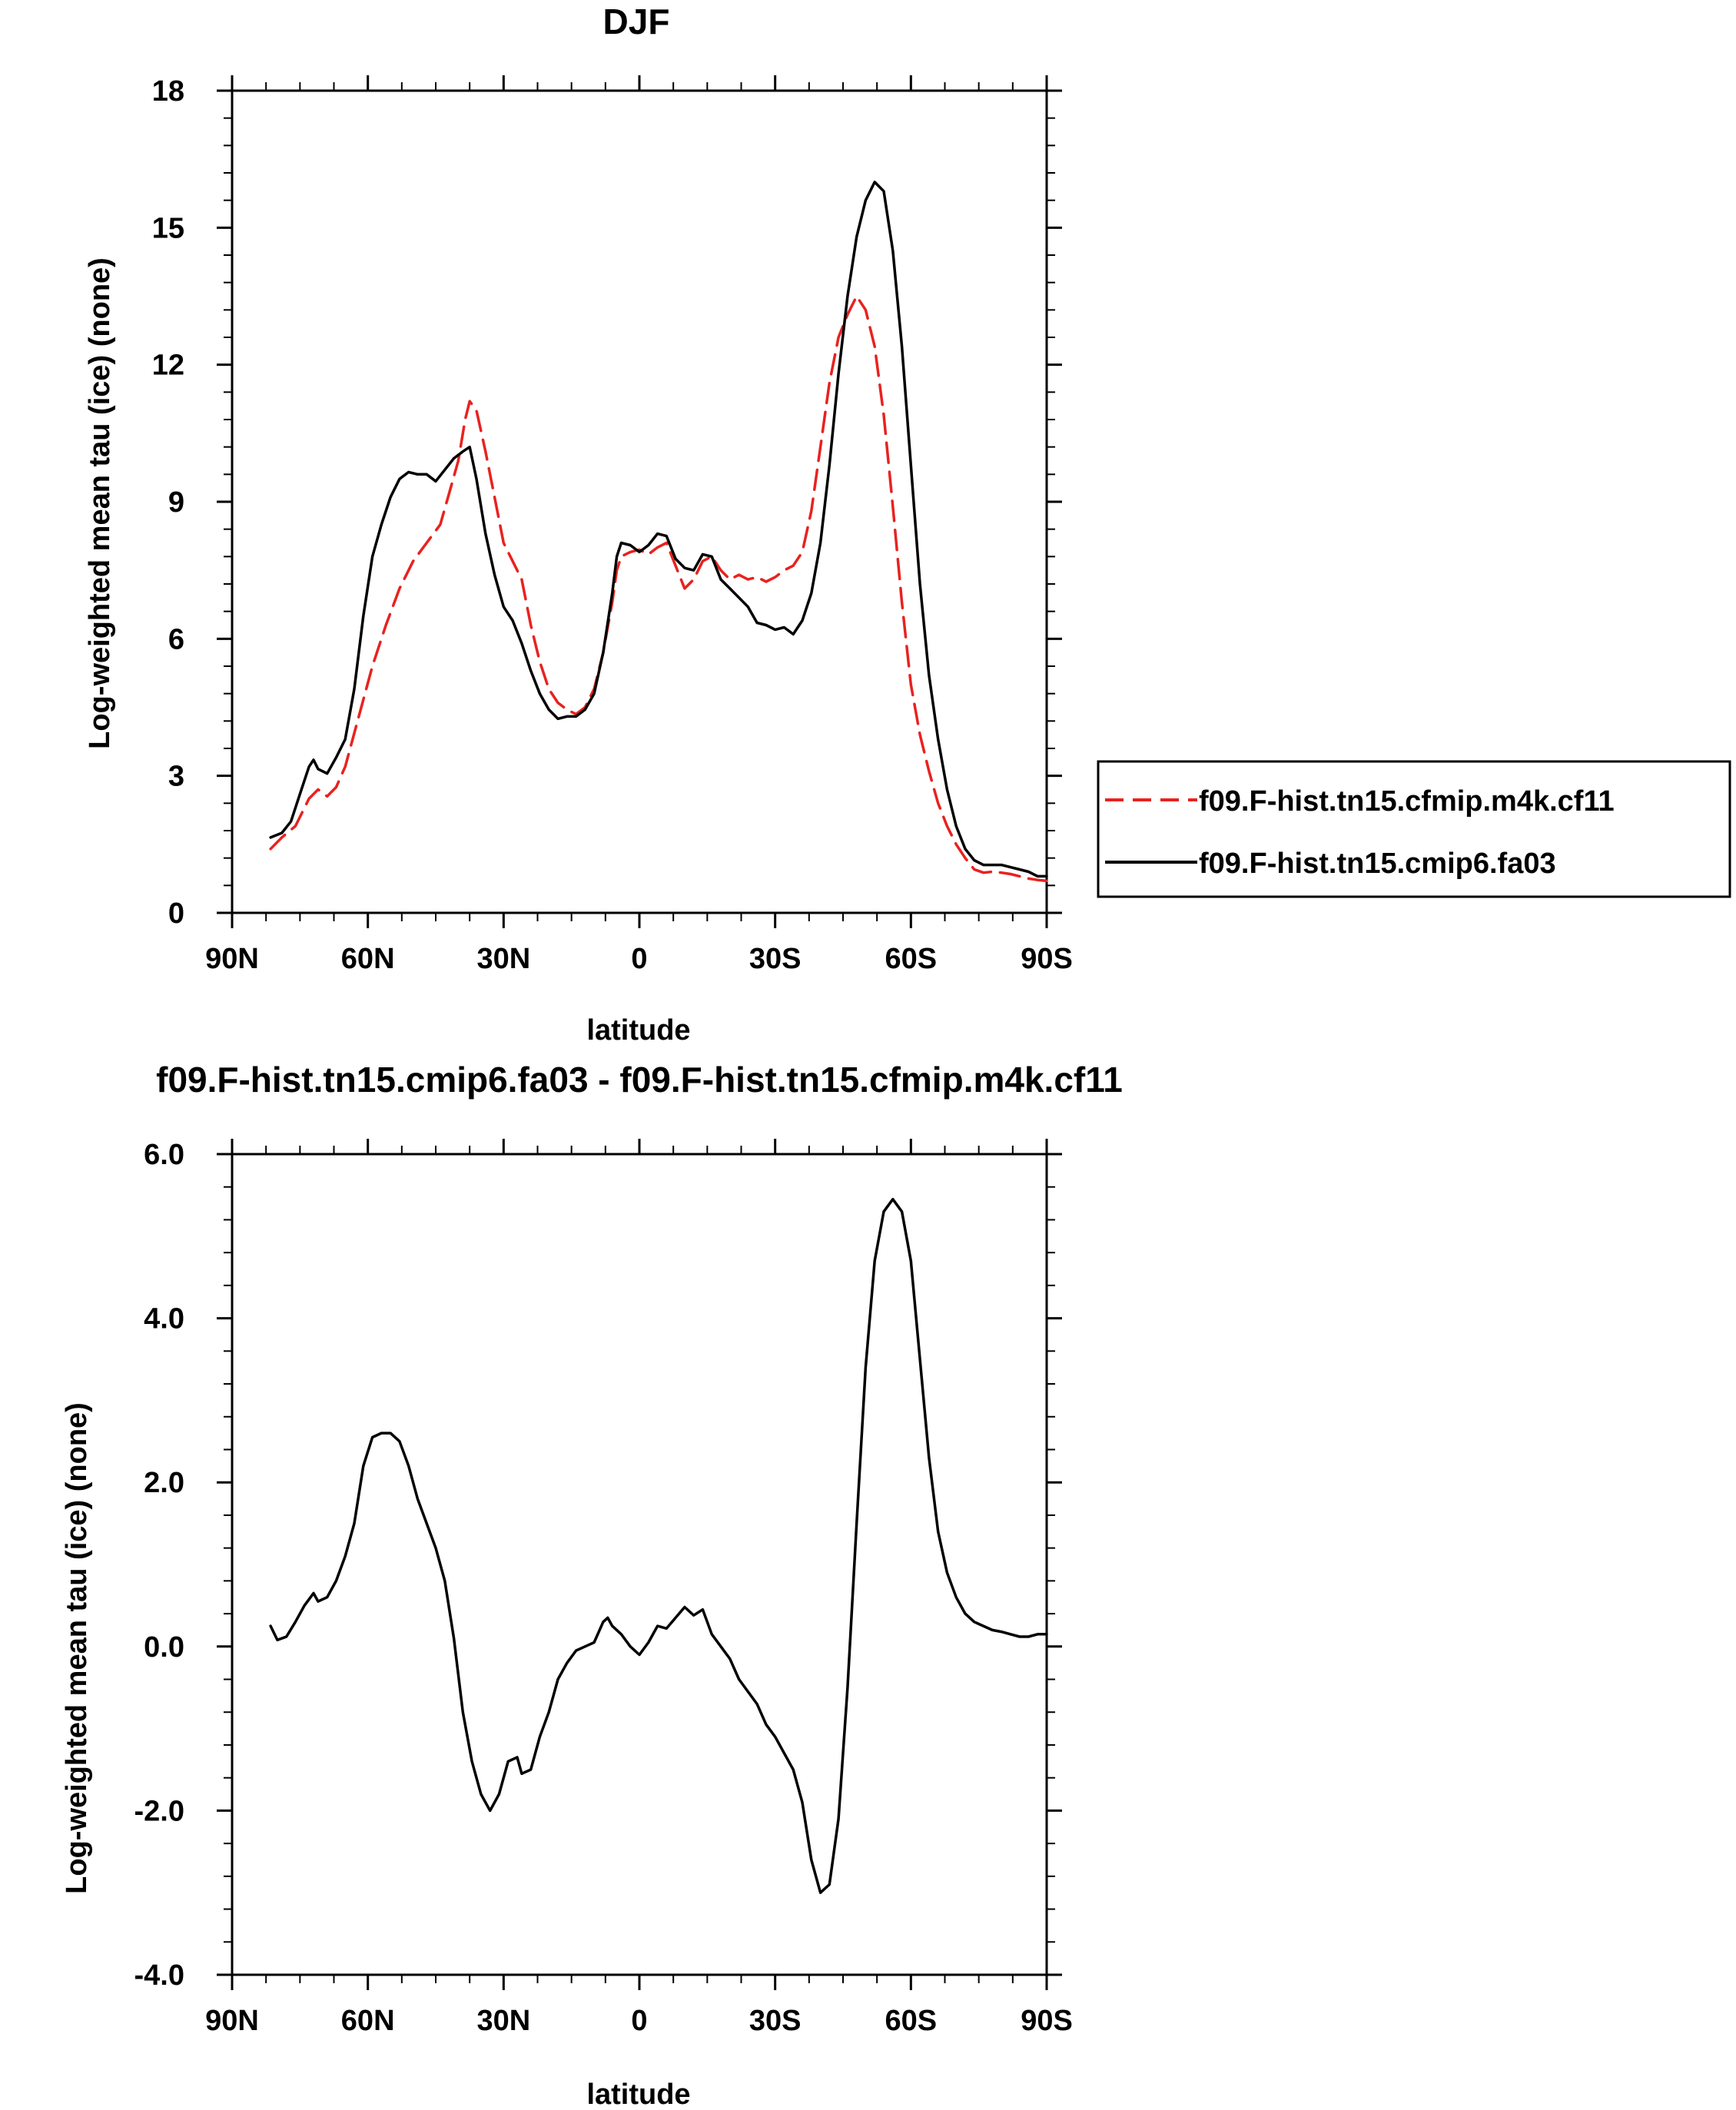  I want to click on top-y-tick-label: 3, so click(176, 777).